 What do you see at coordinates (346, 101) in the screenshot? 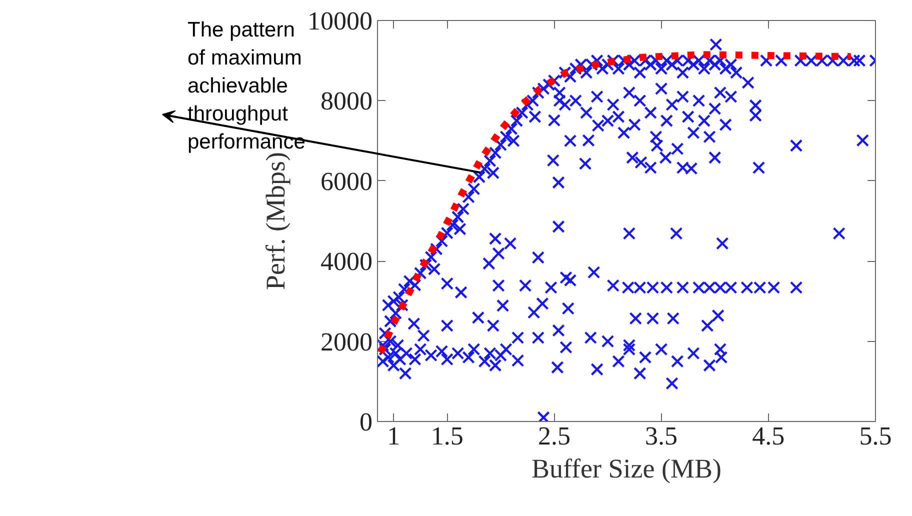
I see `y-tick-label: 8000` at bounding box center [346, 101].